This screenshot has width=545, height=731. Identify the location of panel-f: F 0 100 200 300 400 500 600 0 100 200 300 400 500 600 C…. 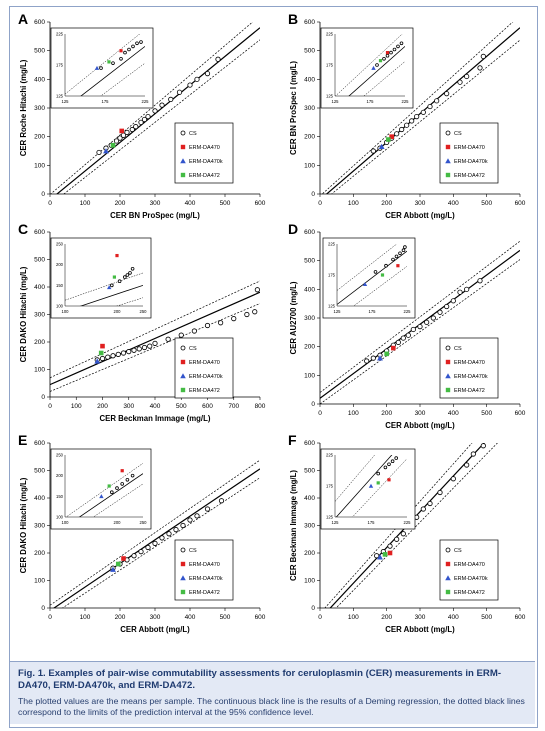
(407, 533).